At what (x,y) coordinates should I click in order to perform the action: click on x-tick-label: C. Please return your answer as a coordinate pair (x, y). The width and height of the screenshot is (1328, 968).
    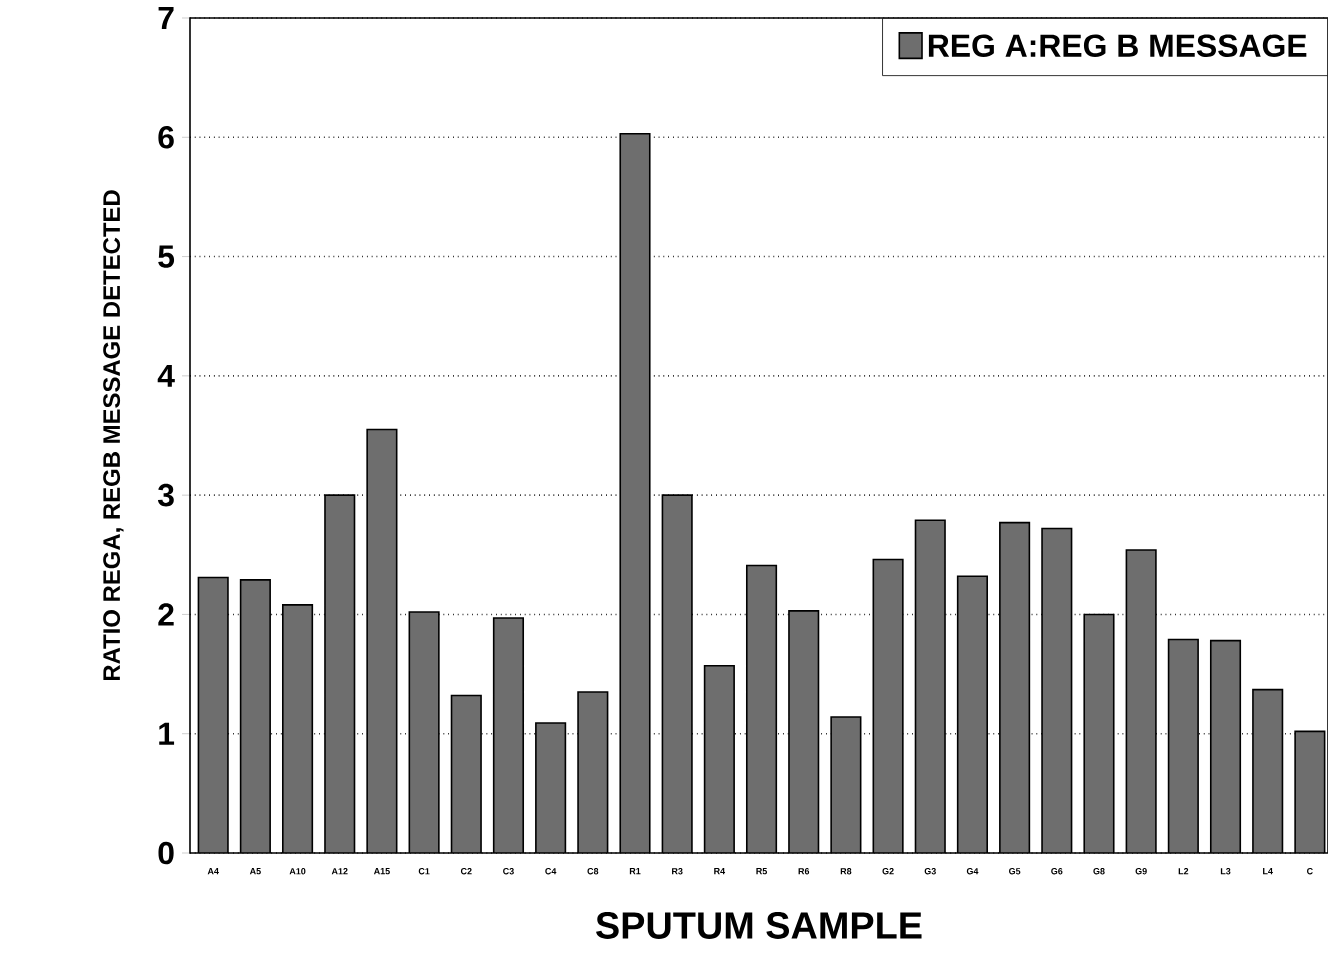
    Looking at the image, I should click on (1310, 871).